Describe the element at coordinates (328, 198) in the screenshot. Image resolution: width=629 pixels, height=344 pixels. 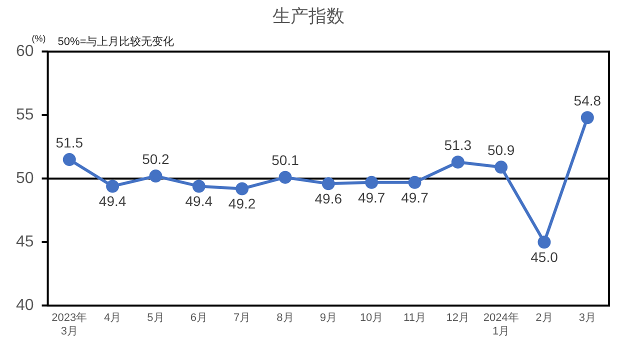
I see `data-label: 49.6` at that location.